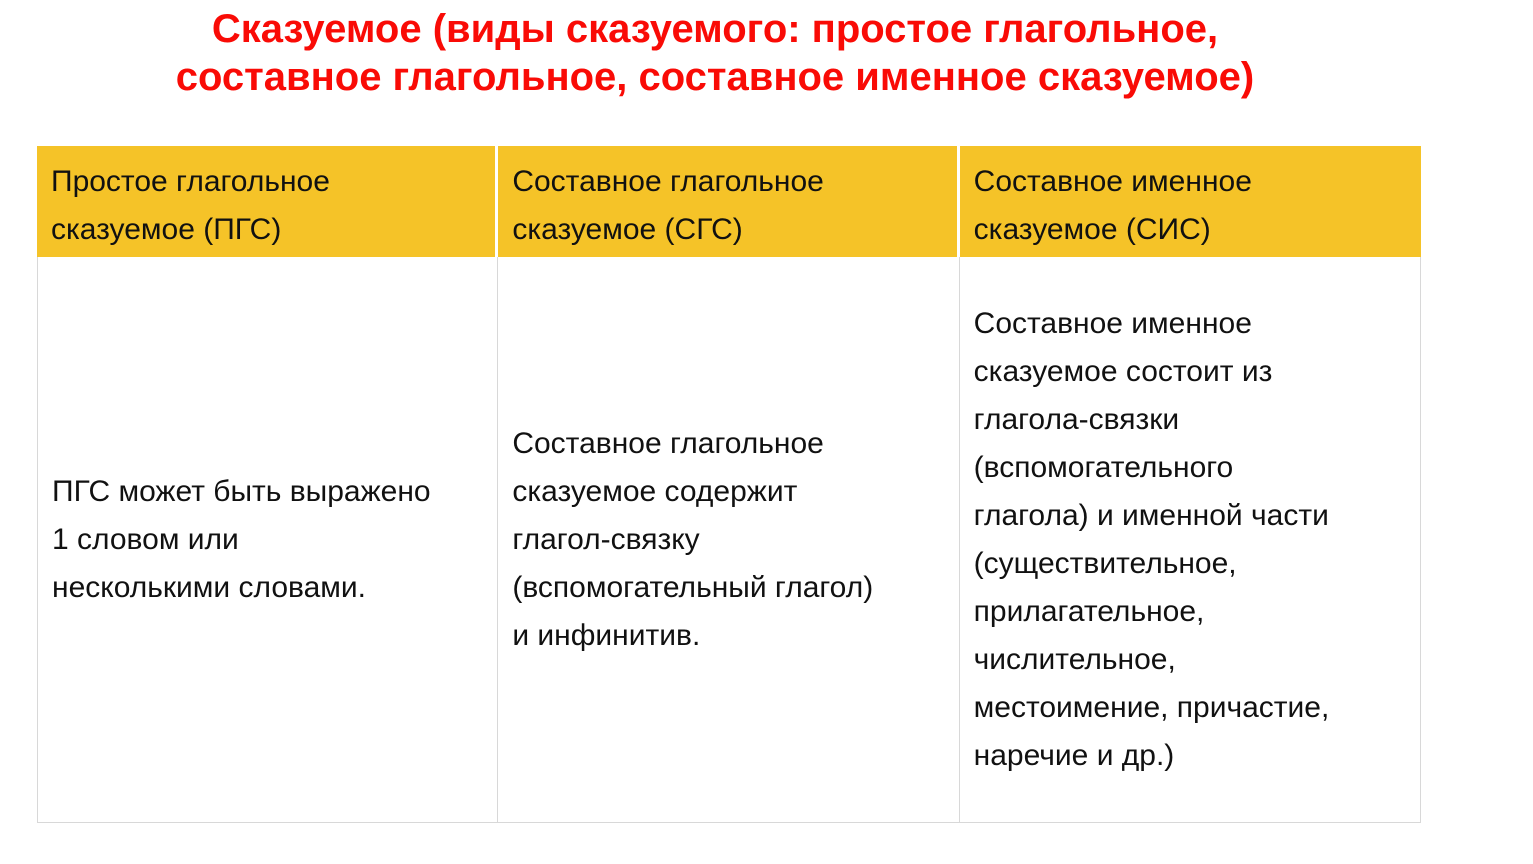 The width and height of the screenshot is (1533, 864). I want to click on column-header-sis: Составное именное сказуемое (СИС), so click(1190, 201).